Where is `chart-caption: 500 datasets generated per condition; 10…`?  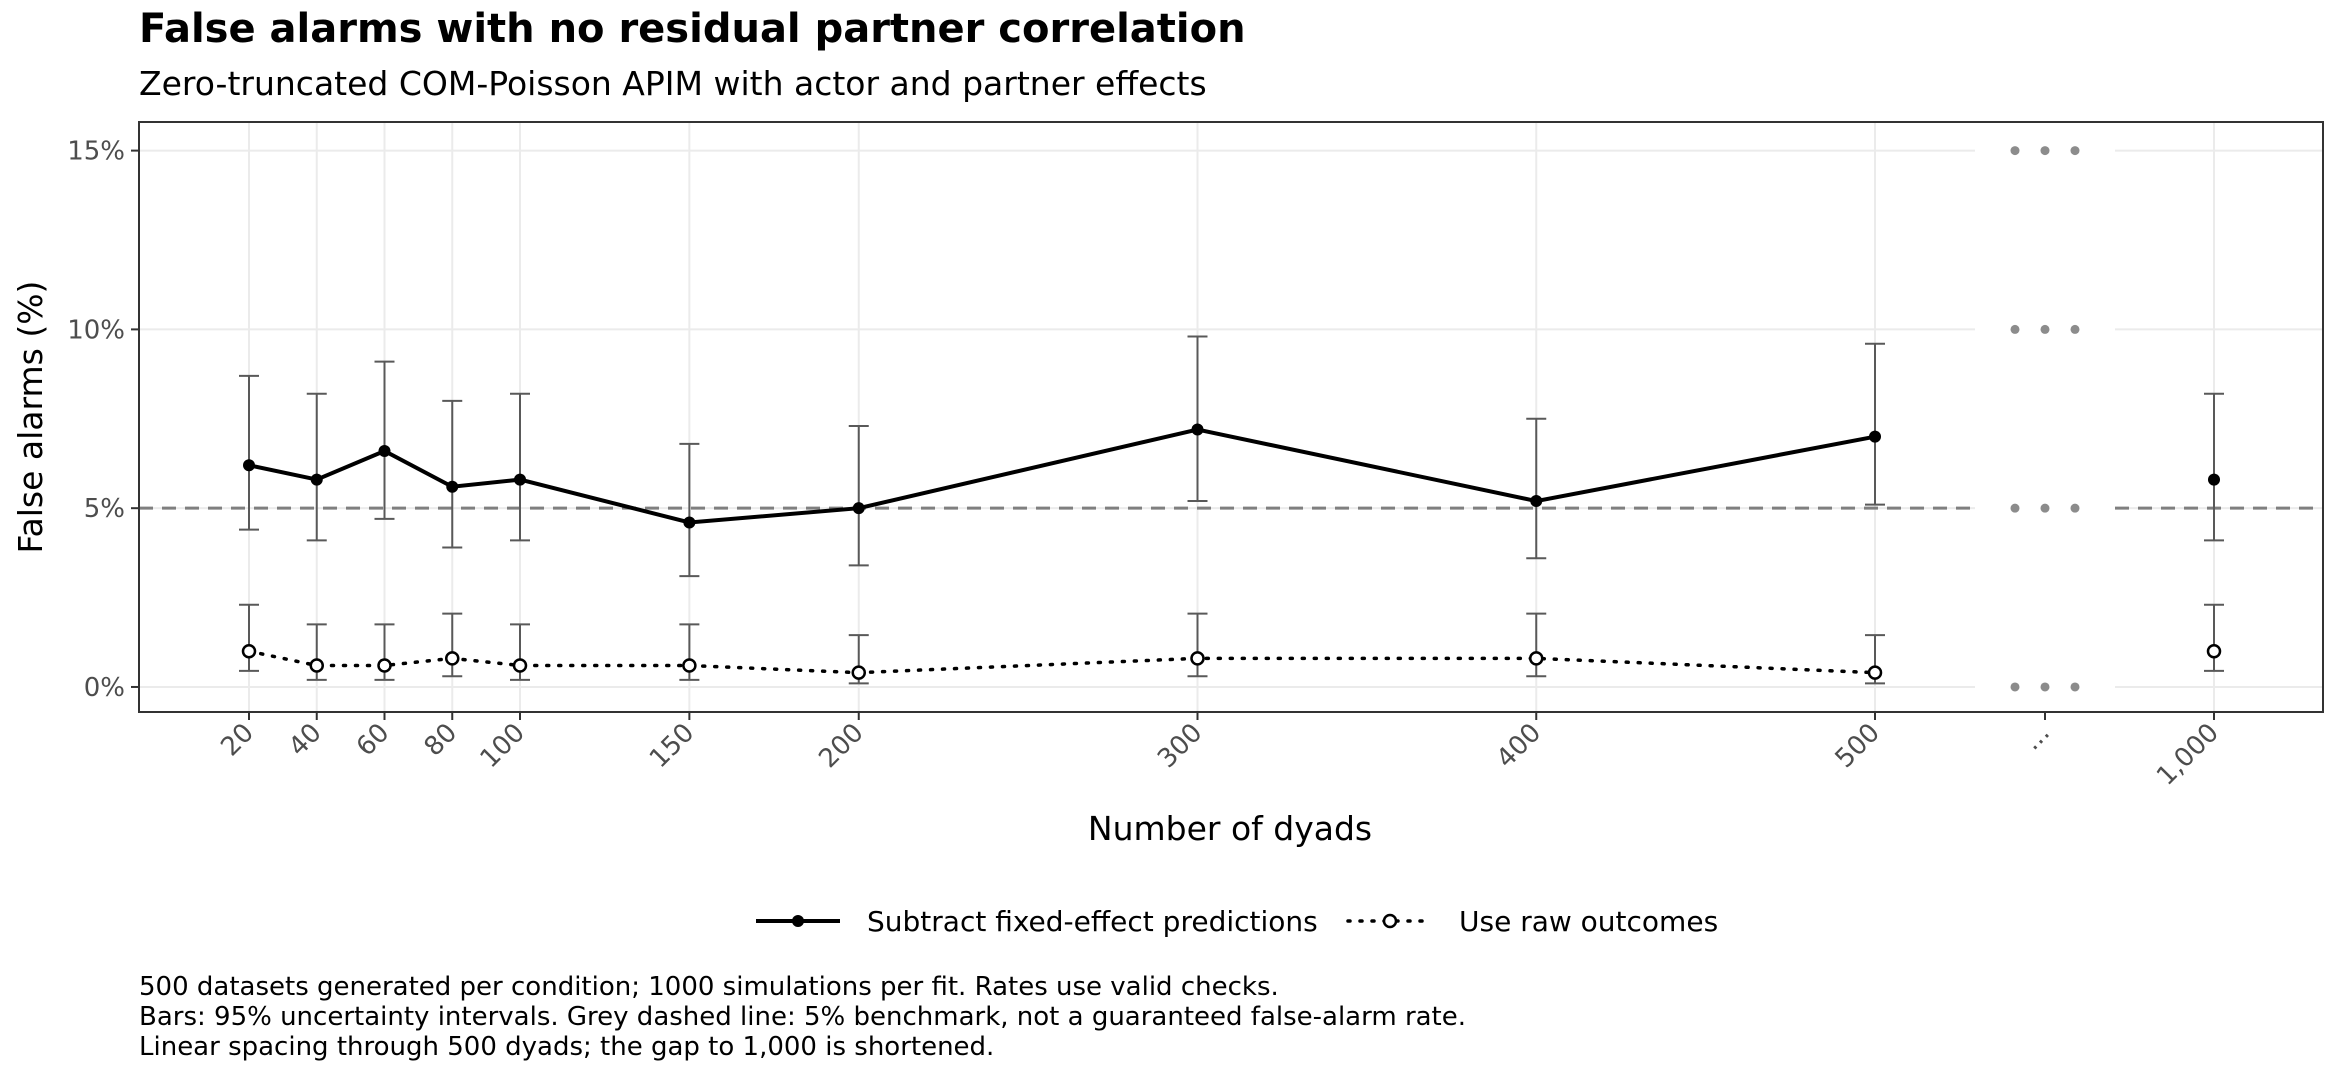
chart-caption: 500 datasets generated per condition; 10… is located at coordinates (802, 1017).